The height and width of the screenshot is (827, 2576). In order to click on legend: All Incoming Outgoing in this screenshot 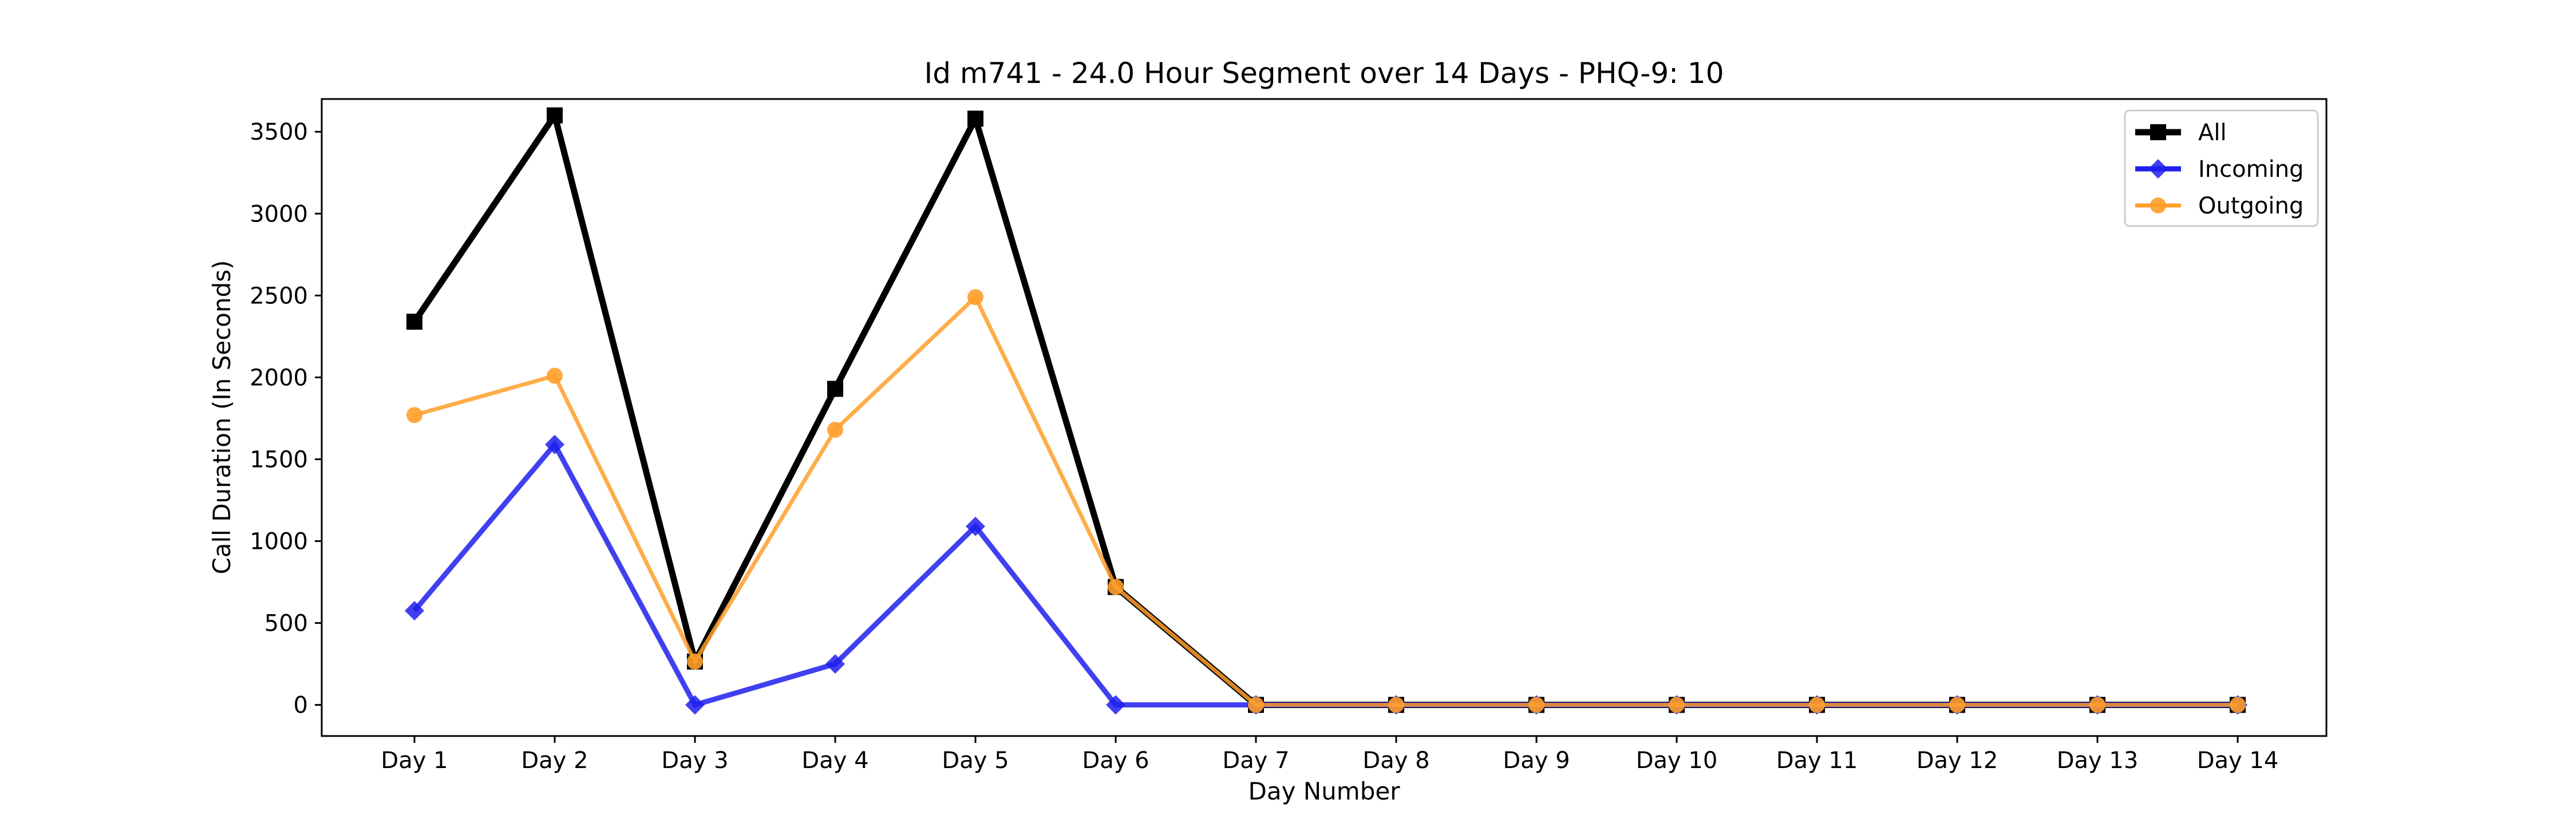, I will do `click(2221, 168)`.